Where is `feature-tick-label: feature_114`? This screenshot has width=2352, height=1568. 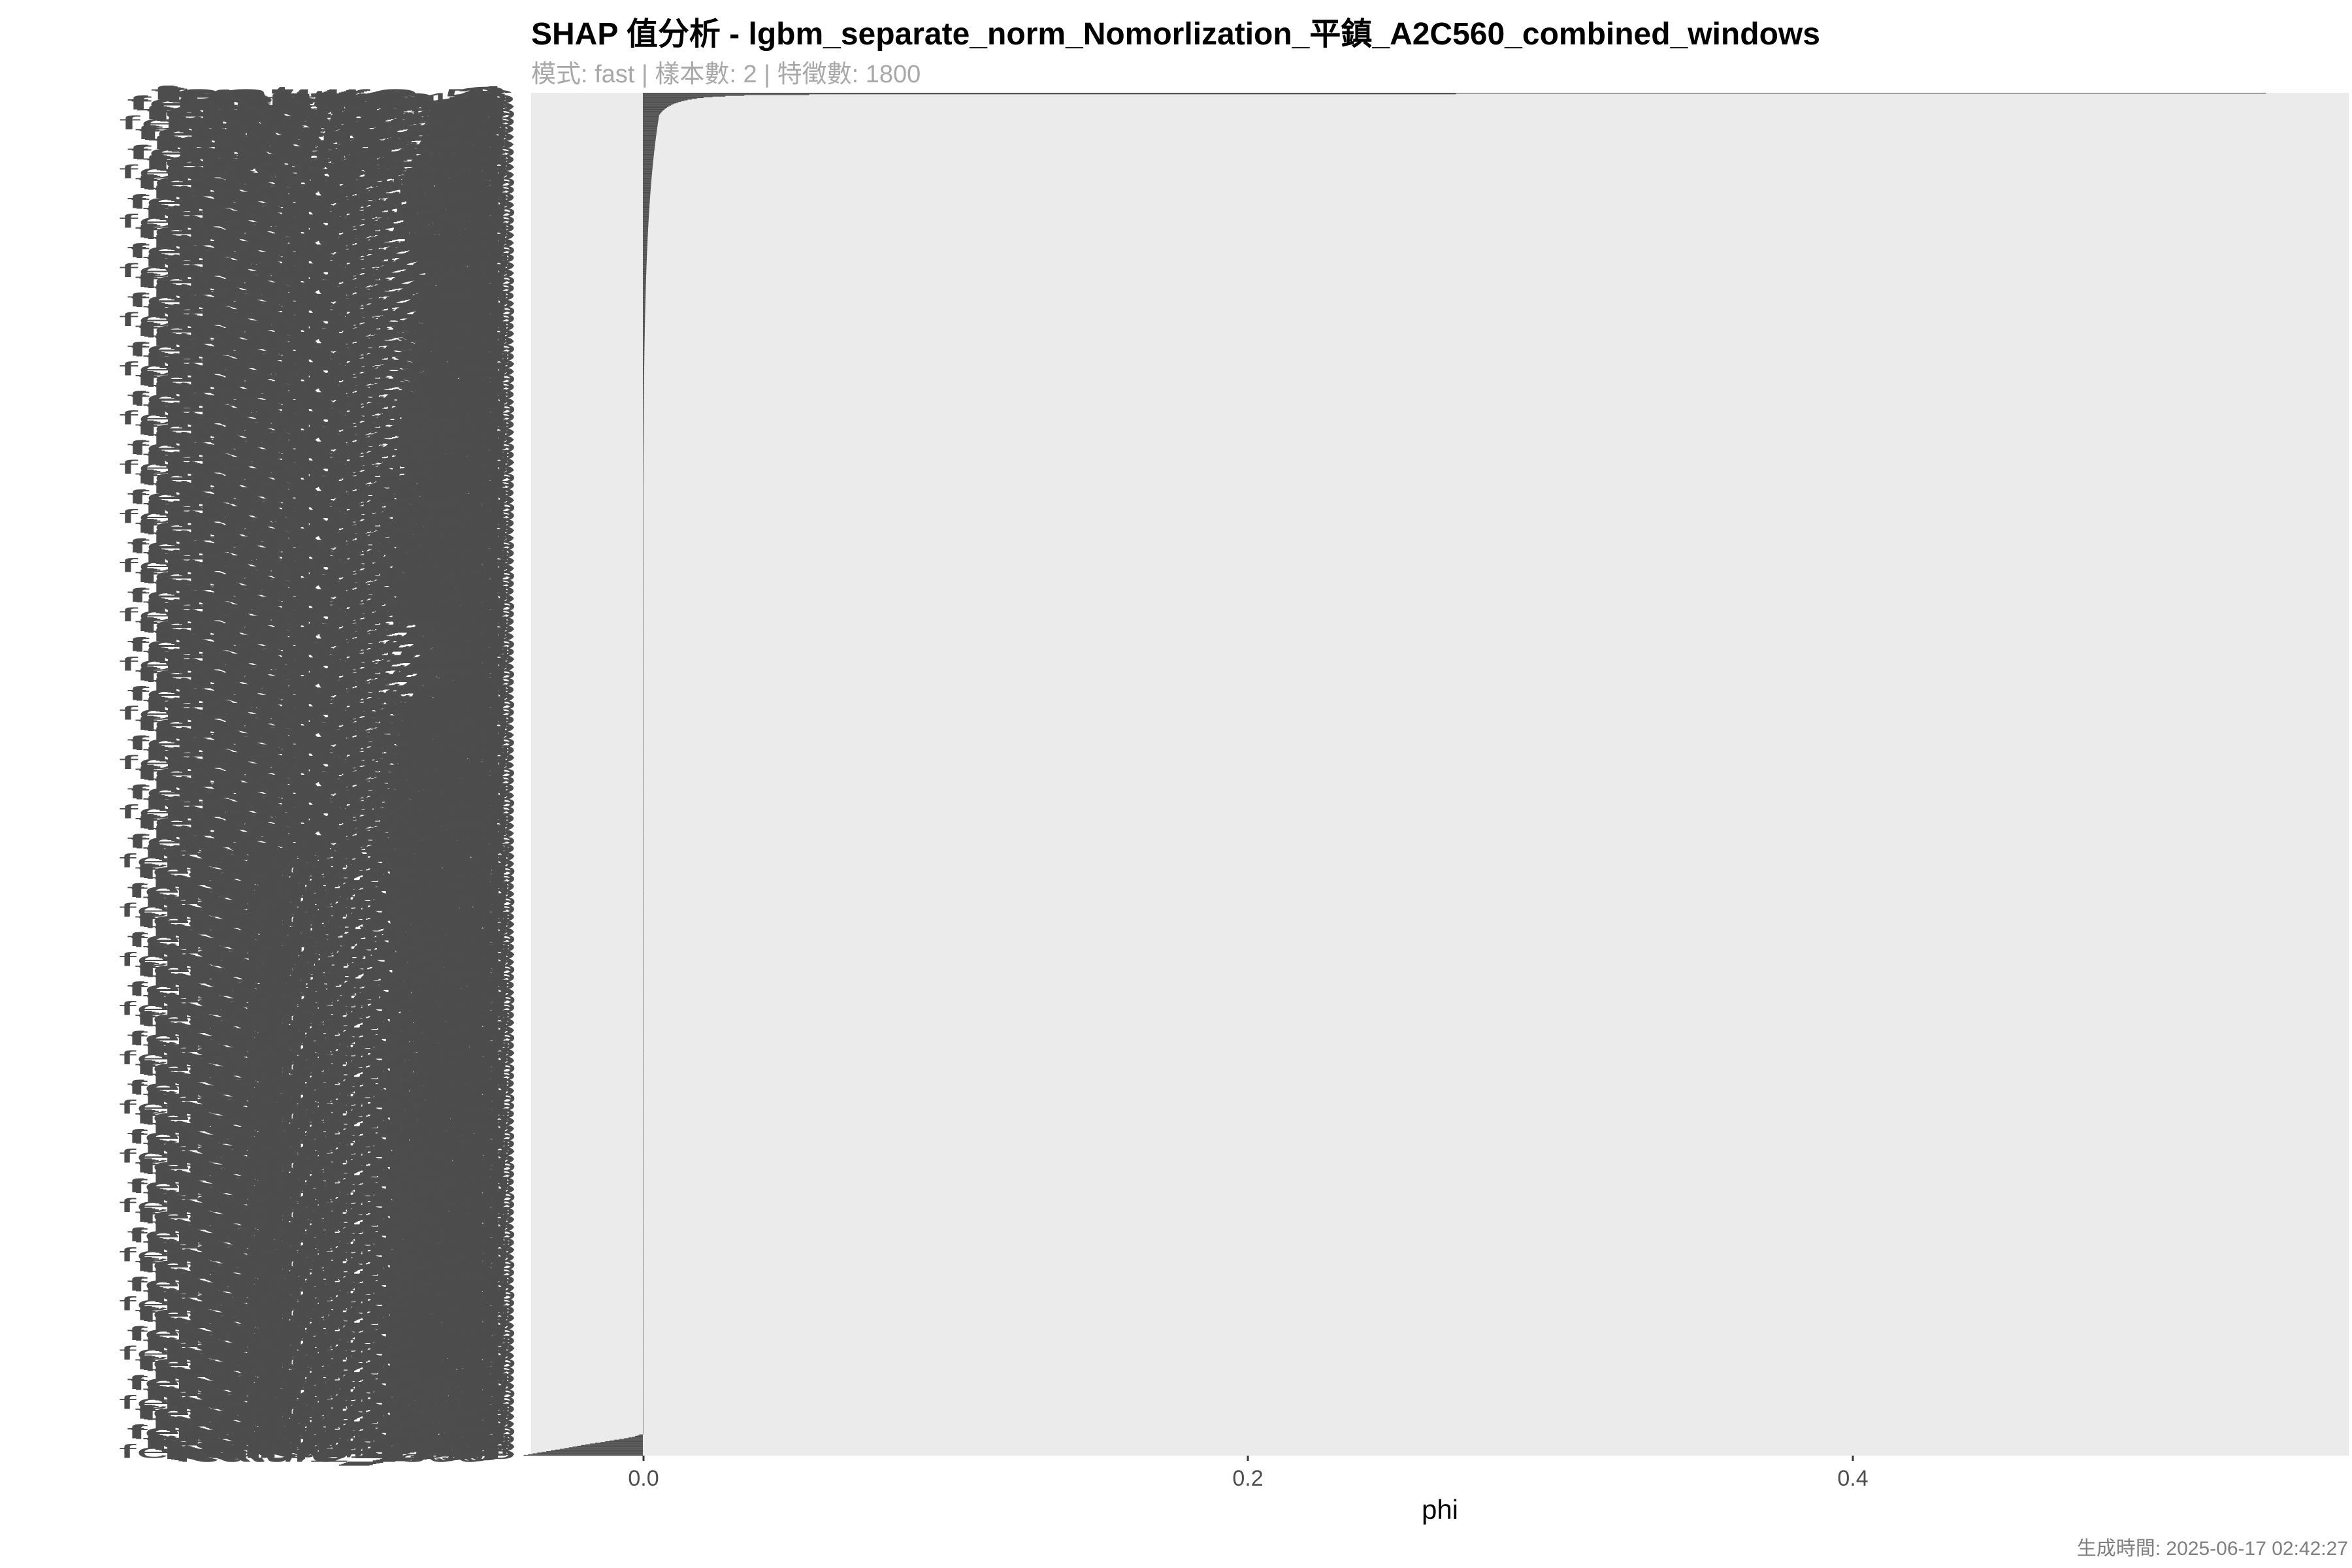 feature-tick-label: feature_114 is located at coordinates (363, 179).